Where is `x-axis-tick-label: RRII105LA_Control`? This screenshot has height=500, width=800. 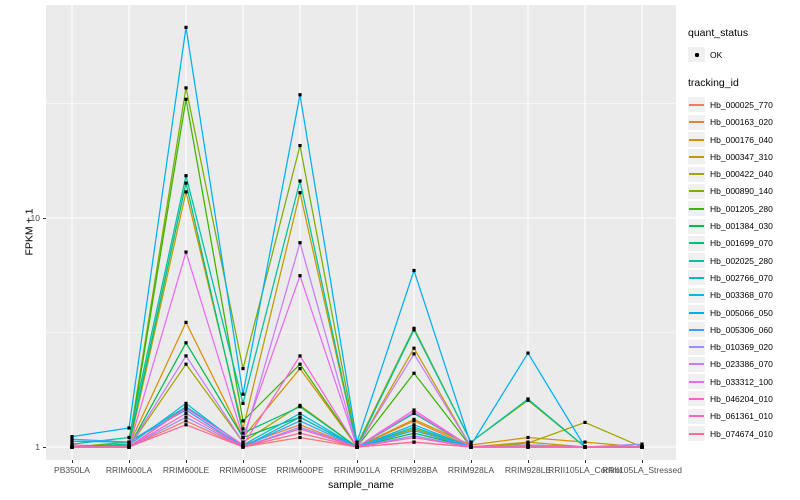
x-axis-tick-label: RRII105LA_Control is located at coordinates (585, 470).